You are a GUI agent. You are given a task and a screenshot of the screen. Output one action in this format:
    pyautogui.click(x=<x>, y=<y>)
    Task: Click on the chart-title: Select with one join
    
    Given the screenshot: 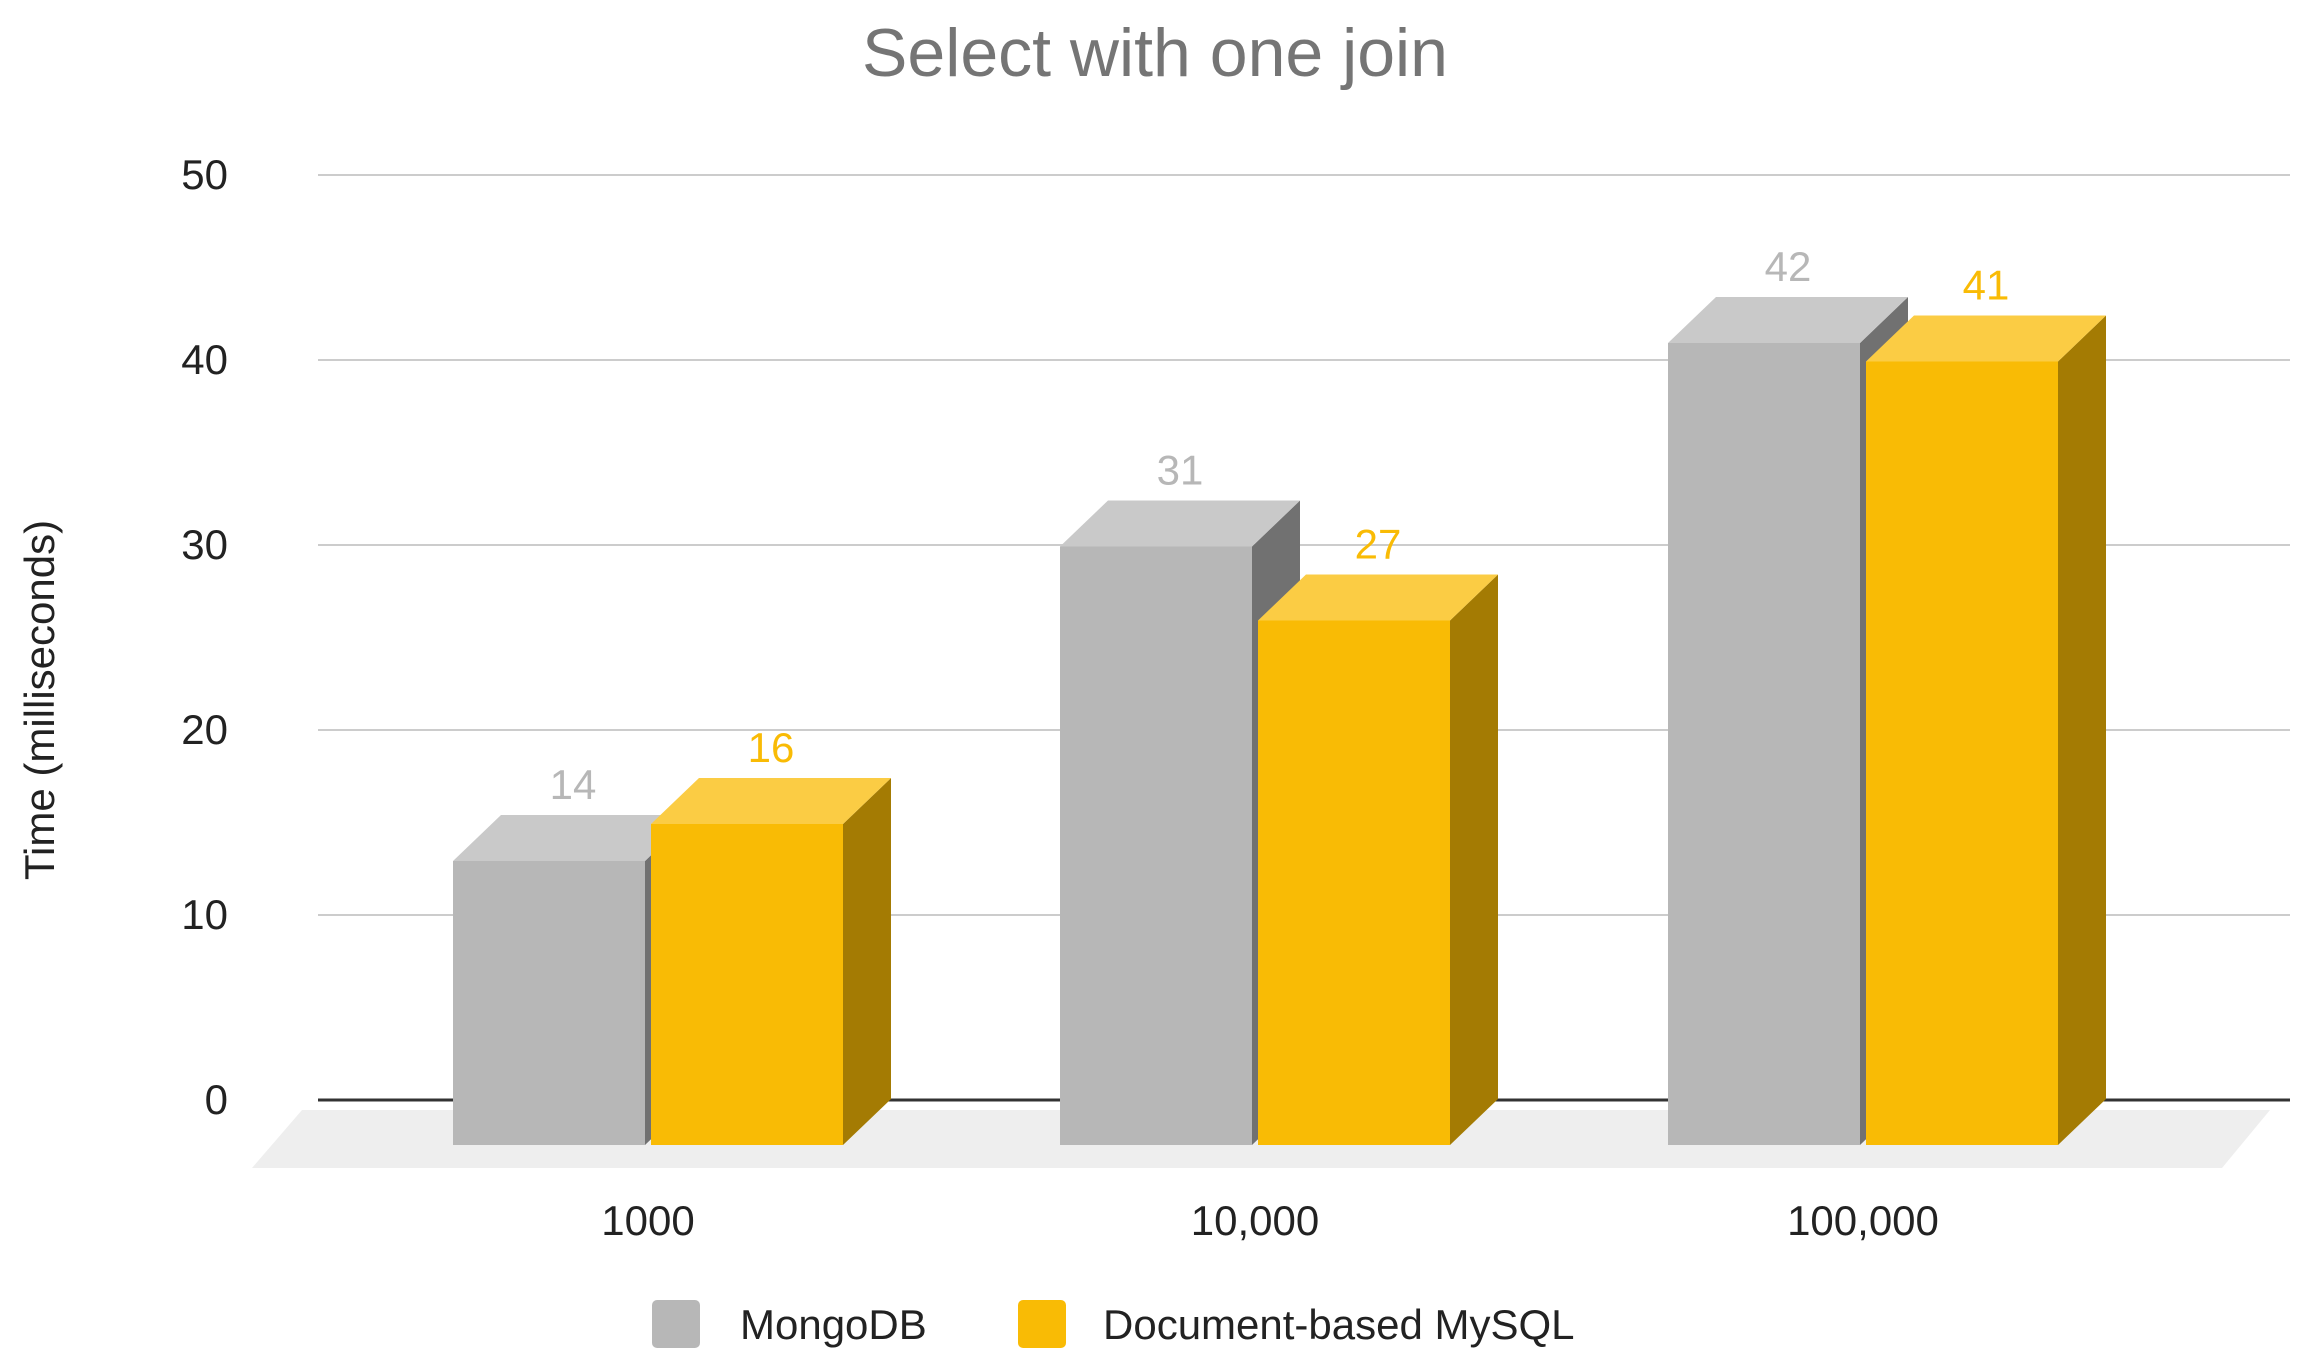 What is the action you would take?
    pyautogui.click(x=1155, y=53)
    